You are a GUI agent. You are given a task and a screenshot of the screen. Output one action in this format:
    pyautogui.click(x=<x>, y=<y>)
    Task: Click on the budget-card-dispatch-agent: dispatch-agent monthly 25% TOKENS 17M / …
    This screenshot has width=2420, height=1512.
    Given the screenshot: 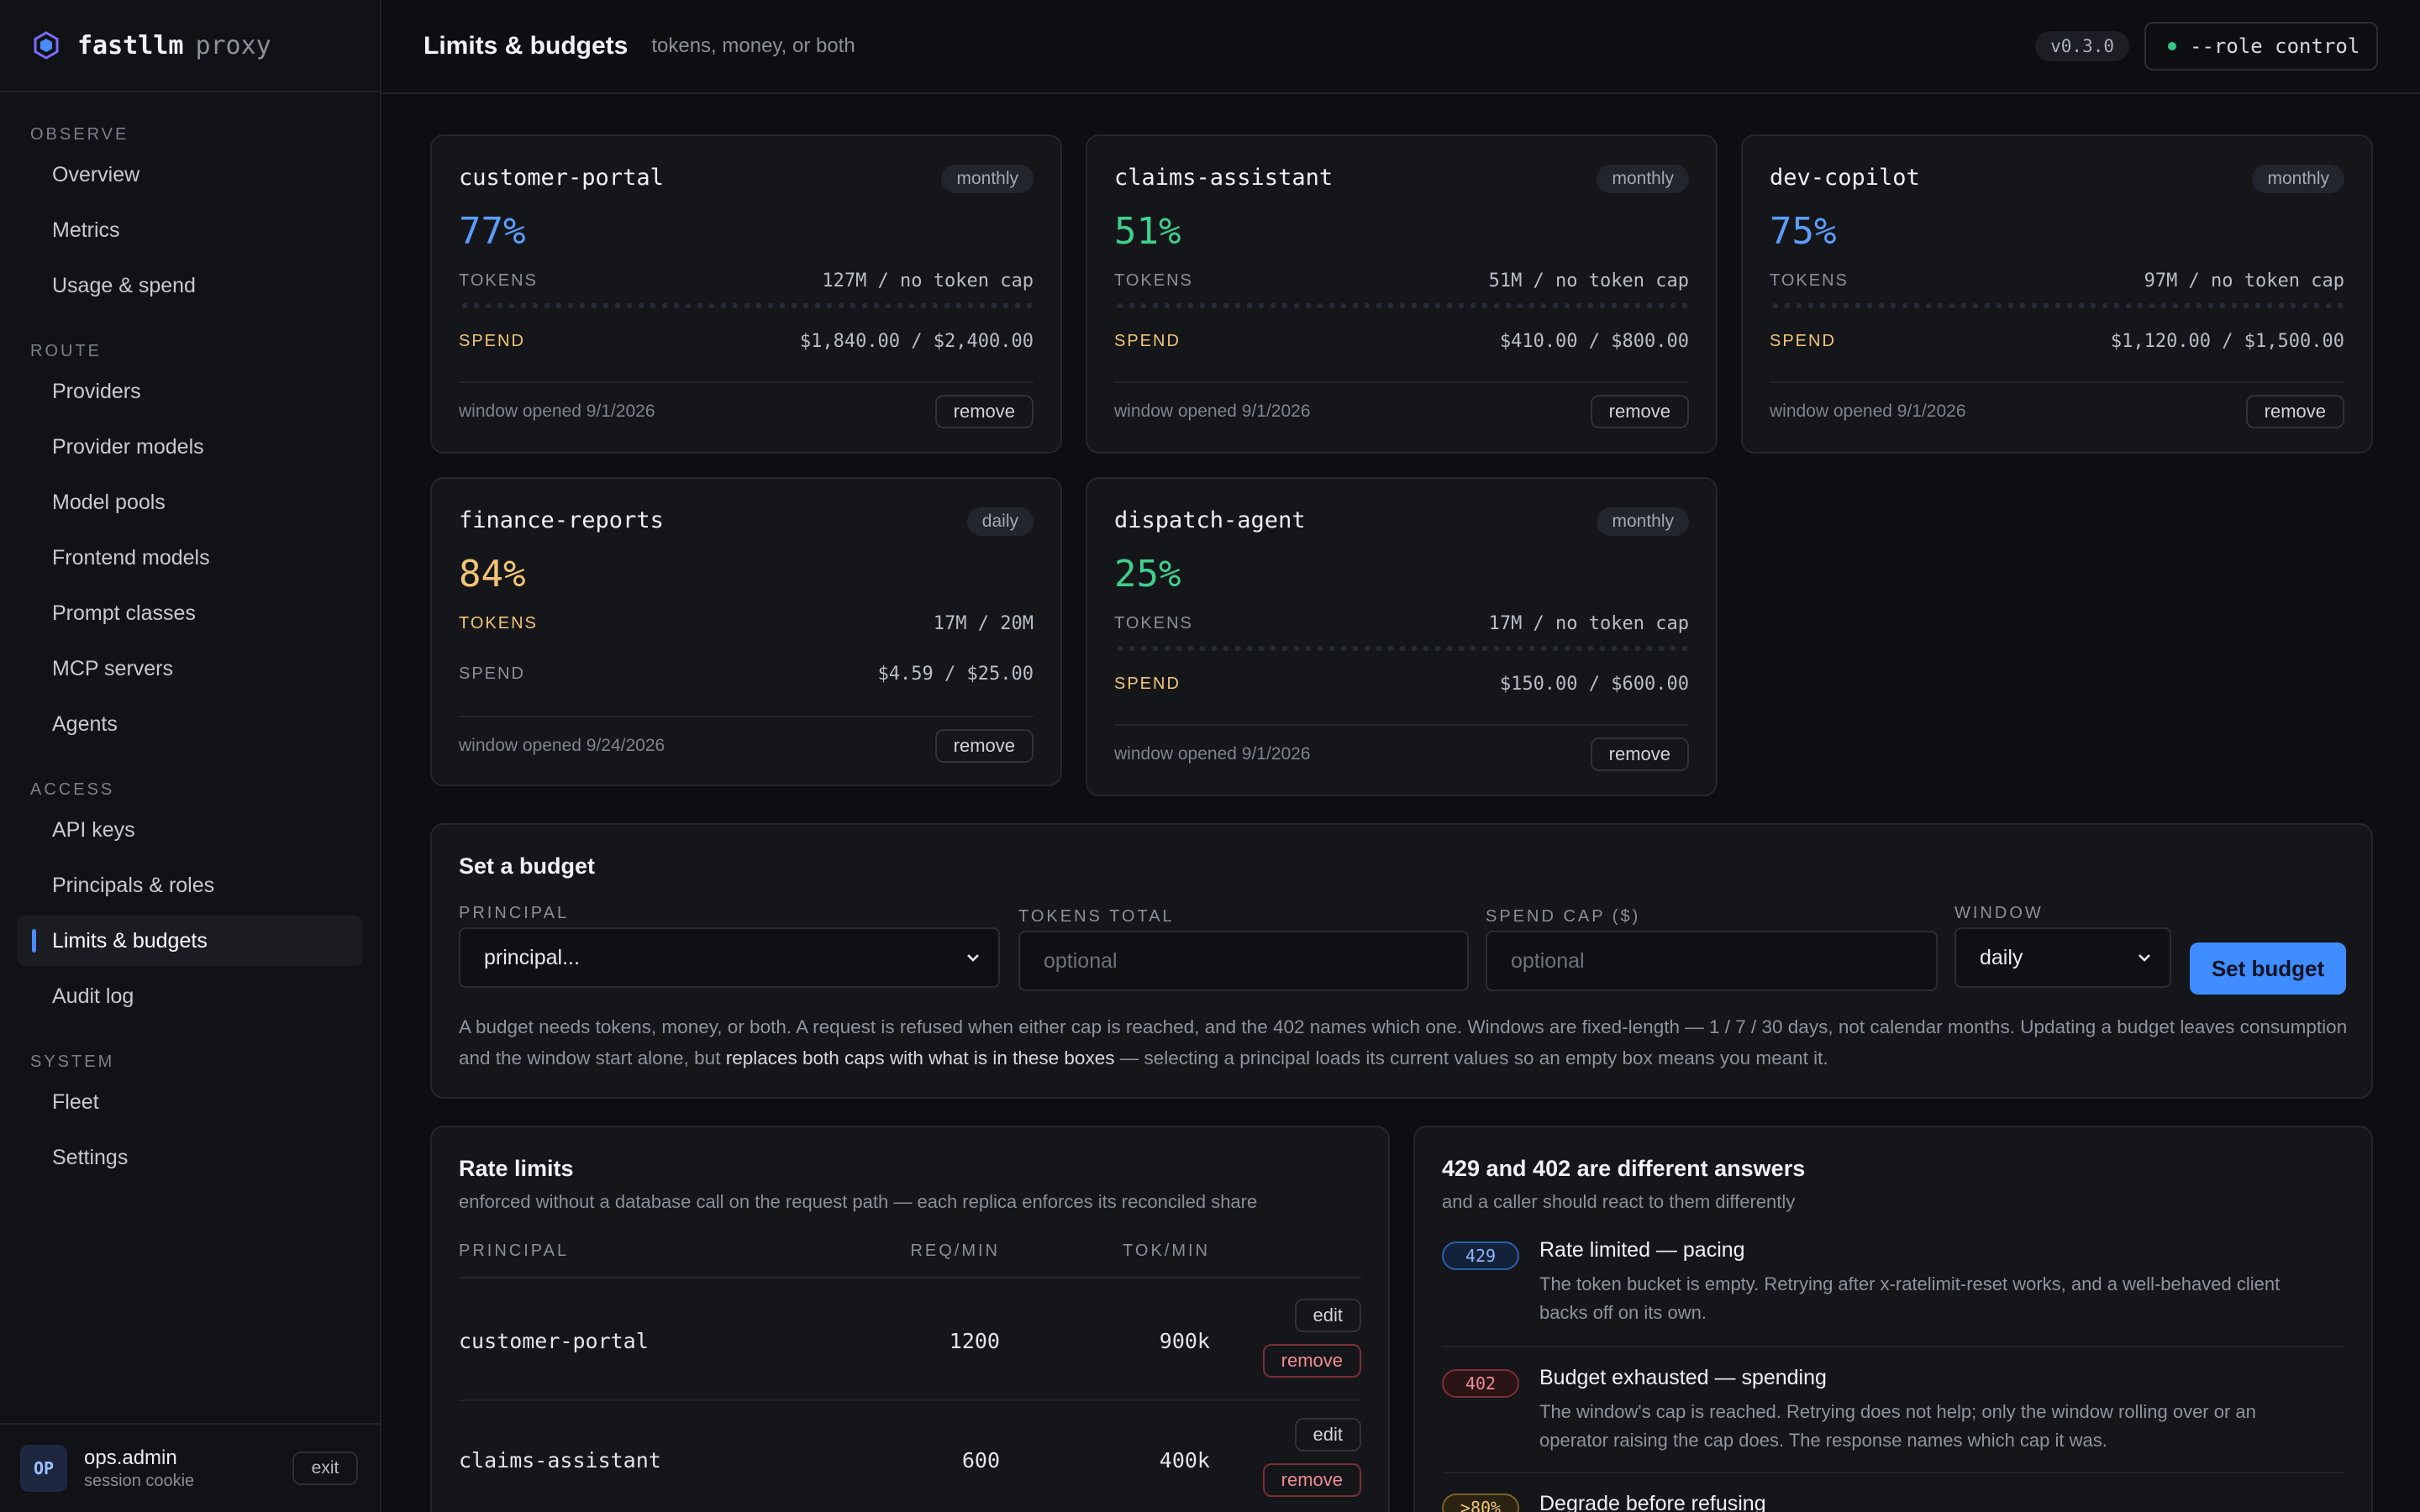 What is the action you would take?
    pyautogui.click(x=1402, y=636)
    